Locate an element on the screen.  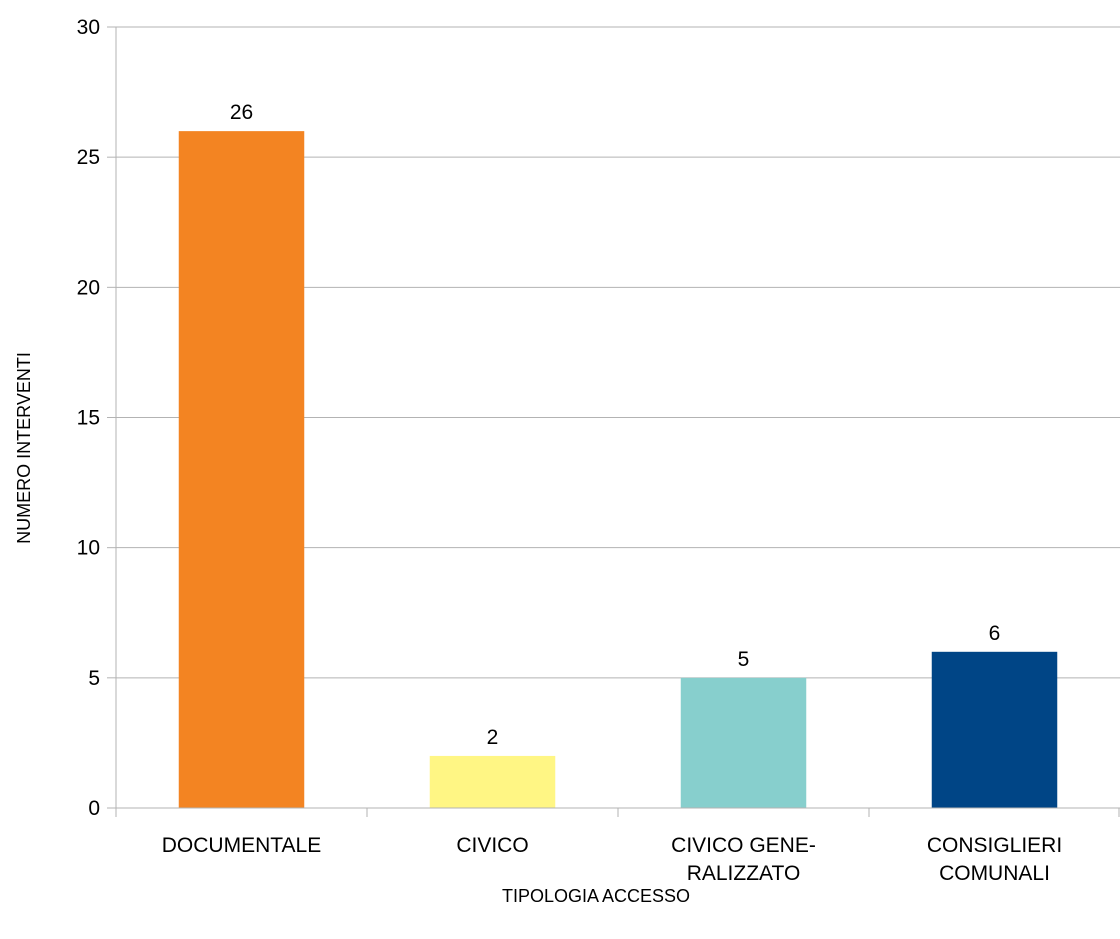
y-tick-label: 5 is located at coordinates (94, 678).